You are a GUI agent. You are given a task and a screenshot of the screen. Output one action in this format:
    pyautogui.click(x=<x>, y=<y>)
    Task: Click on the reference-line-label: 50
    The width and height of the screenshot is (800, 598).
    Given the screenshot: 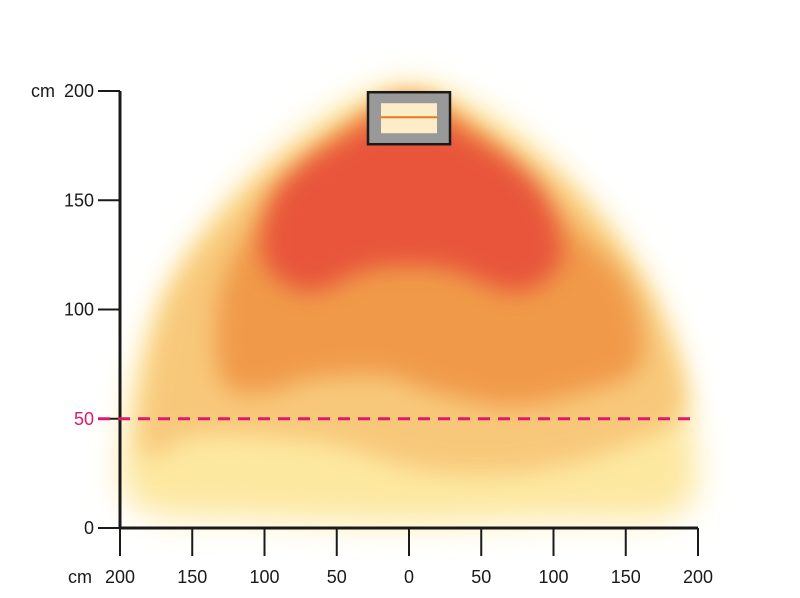 What is the action you would take?
    pyautogui.click(x=84, y=419)
    